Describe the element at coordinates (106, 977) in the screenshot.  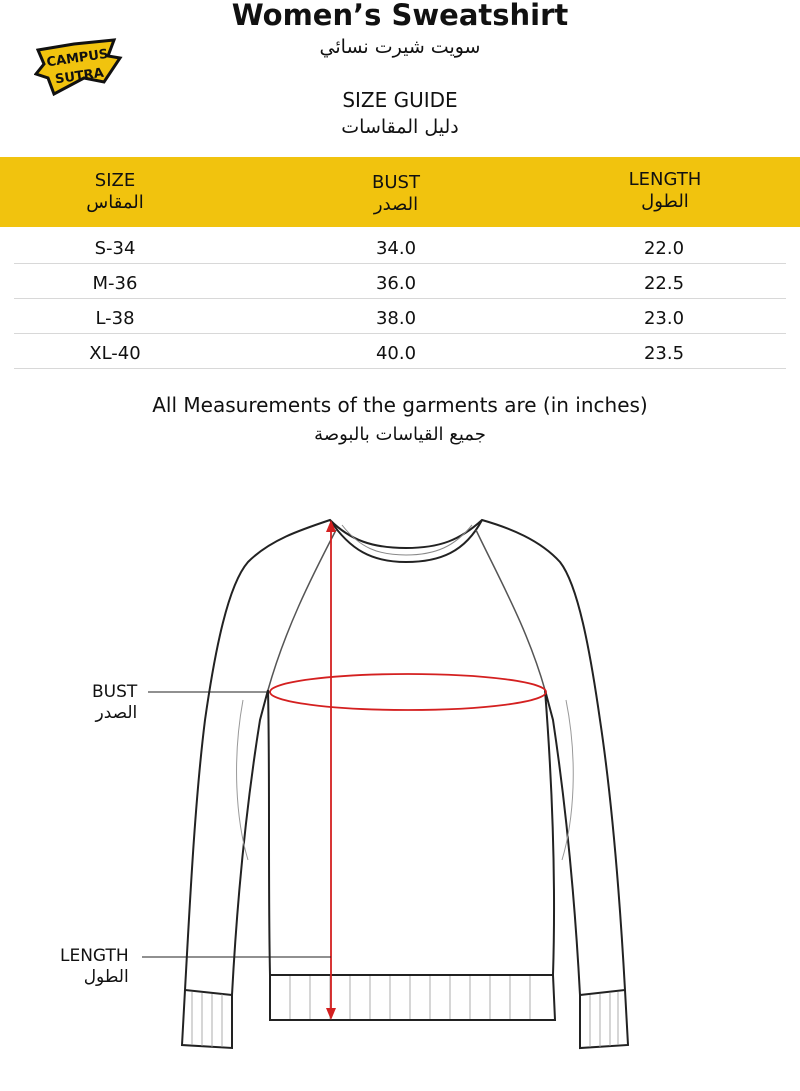
I see `length-label-arabic: الطول` at that location.